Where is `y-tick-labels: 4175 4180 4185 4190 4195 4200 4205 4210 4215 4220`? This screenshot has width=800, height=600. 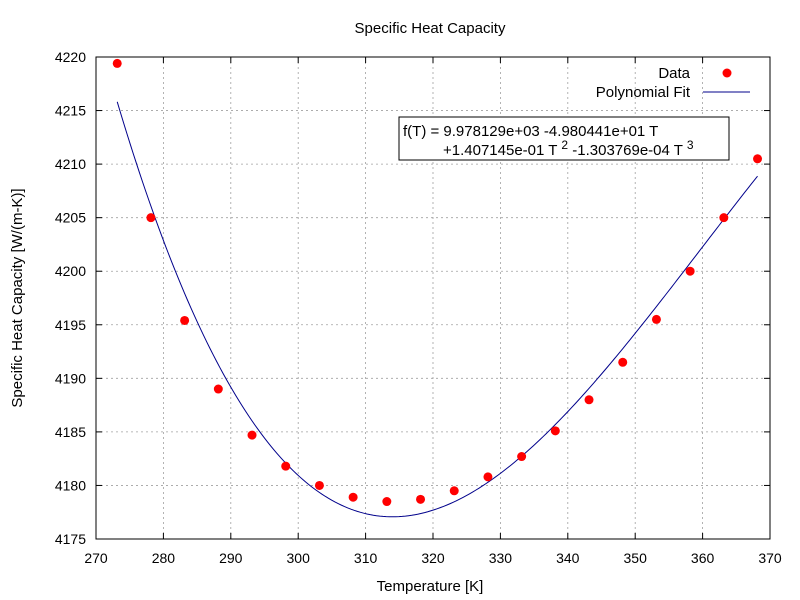
y-tick-labels: 4175 4180 4185 4190 4195 4200 4205 4210 4215 4220 is located at coordinates (70, 298).